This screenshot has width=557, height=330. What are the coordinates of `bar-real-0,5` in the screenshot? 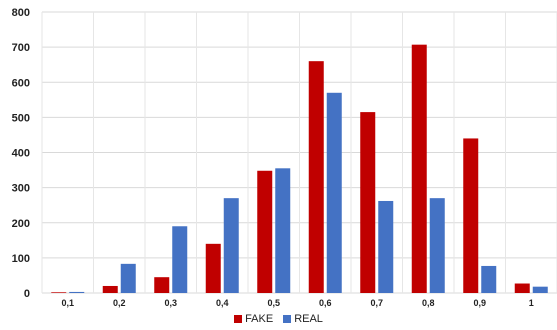 It's located at (283, 230).